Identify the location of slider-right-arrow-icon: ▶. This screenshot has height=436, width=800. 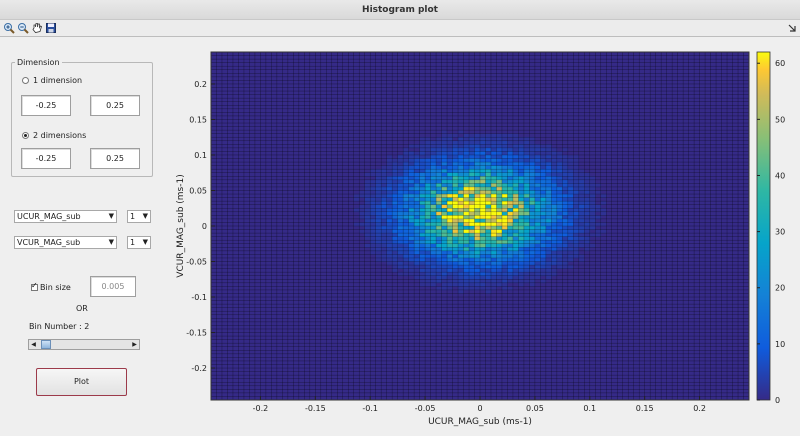
(134, 344).